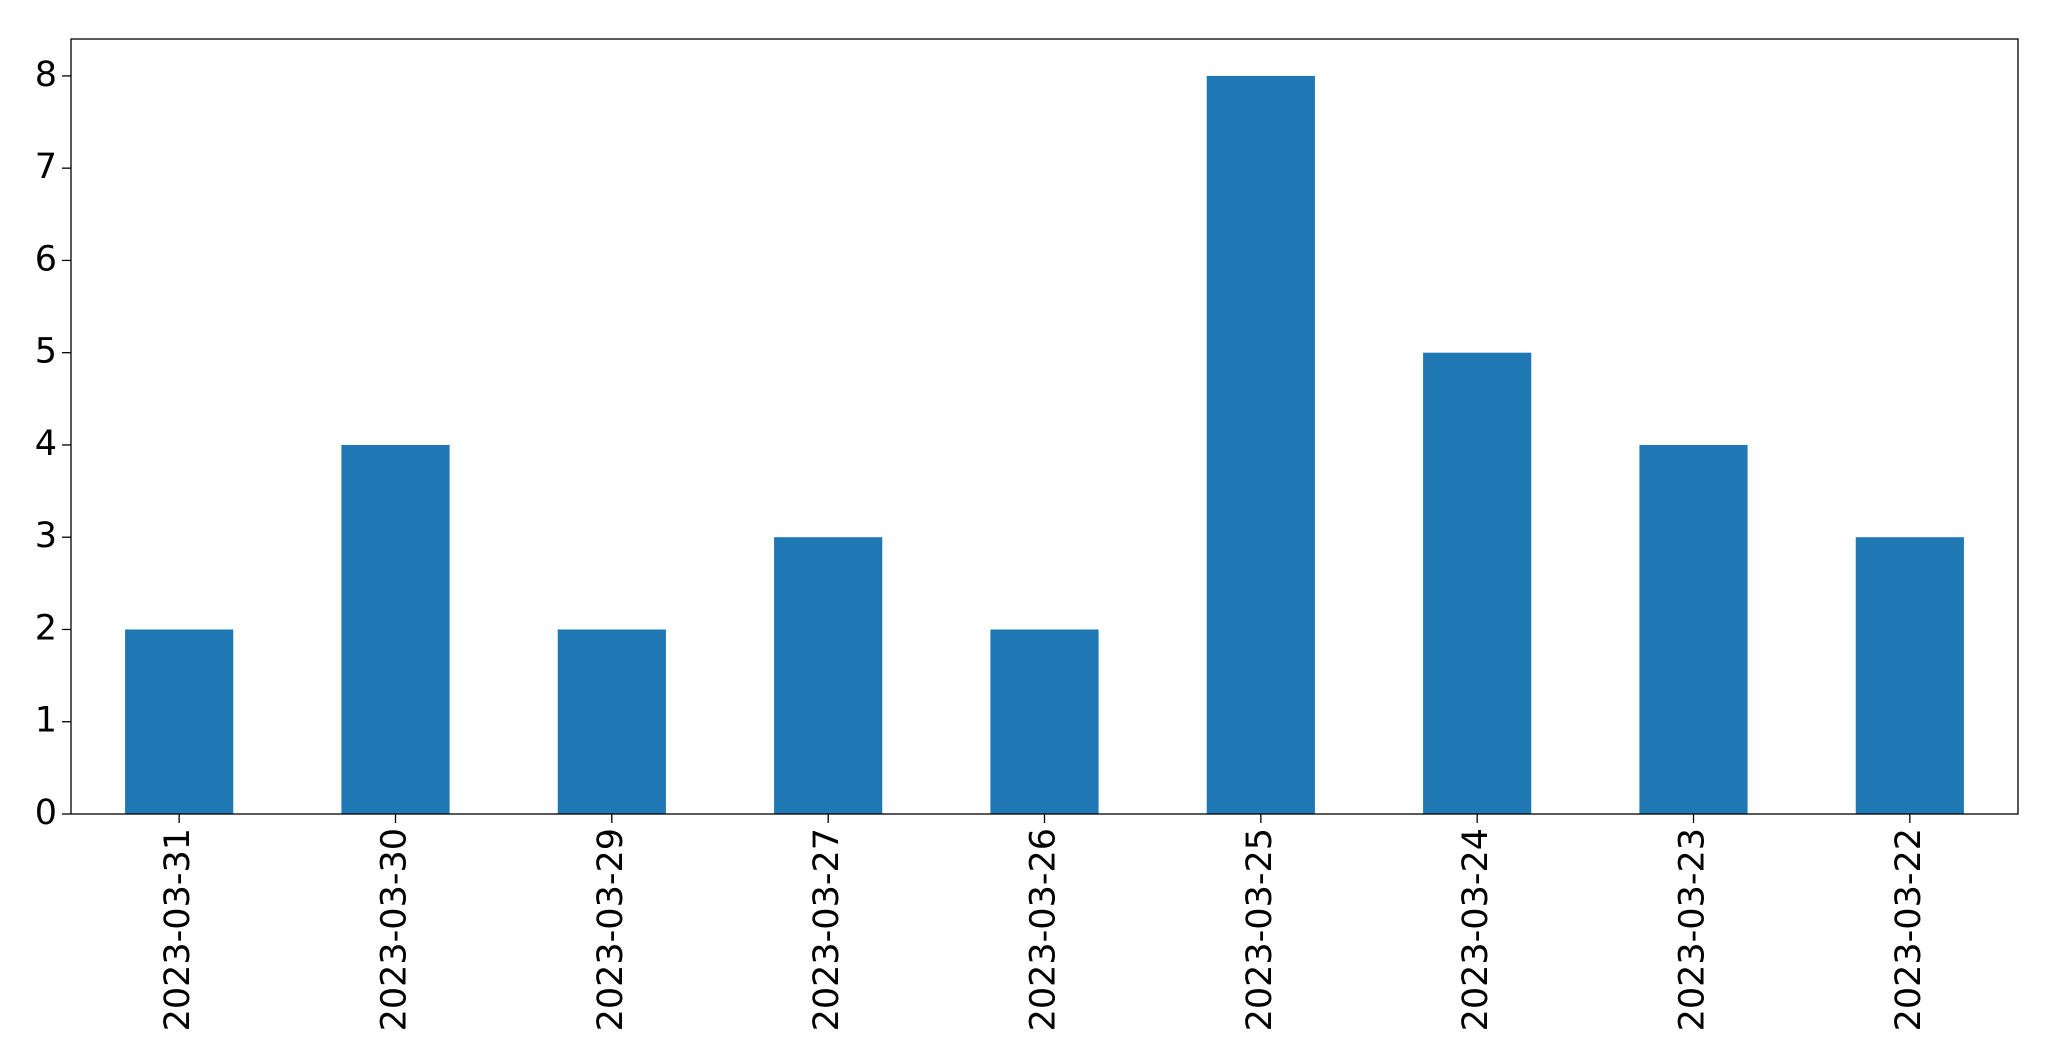 The image size is (2049, 1061). What do you see at coordinates (46, 444) in the screenshot?
I see `y-tick-label: 4` at bounding box center [46, 444].